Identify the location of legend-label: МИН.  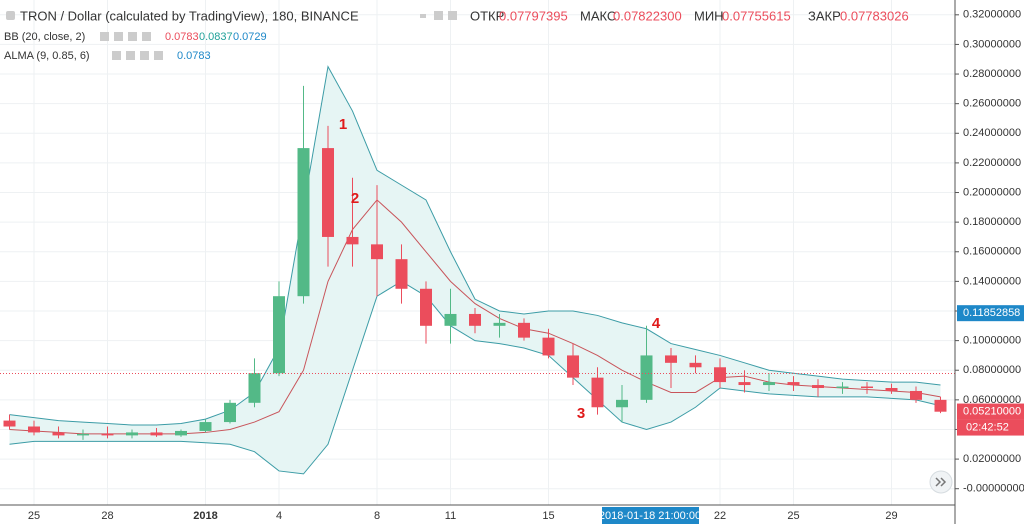
(709, 15).